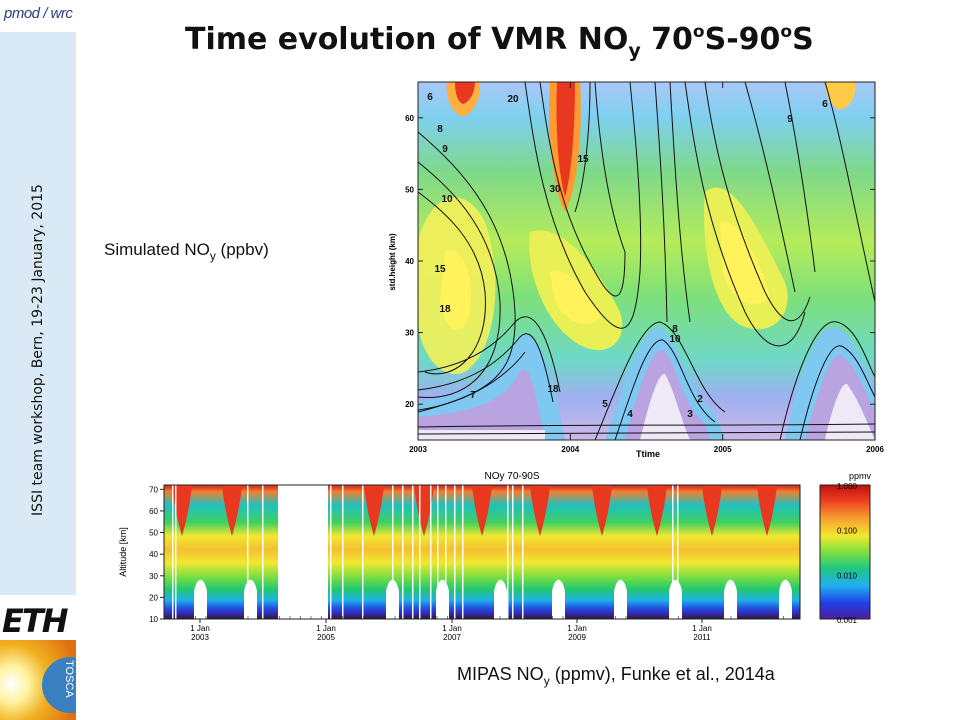  Describe the element at coordinates (452, 637) in the screenshot. I see `x-tick-label: 2007` at that location.